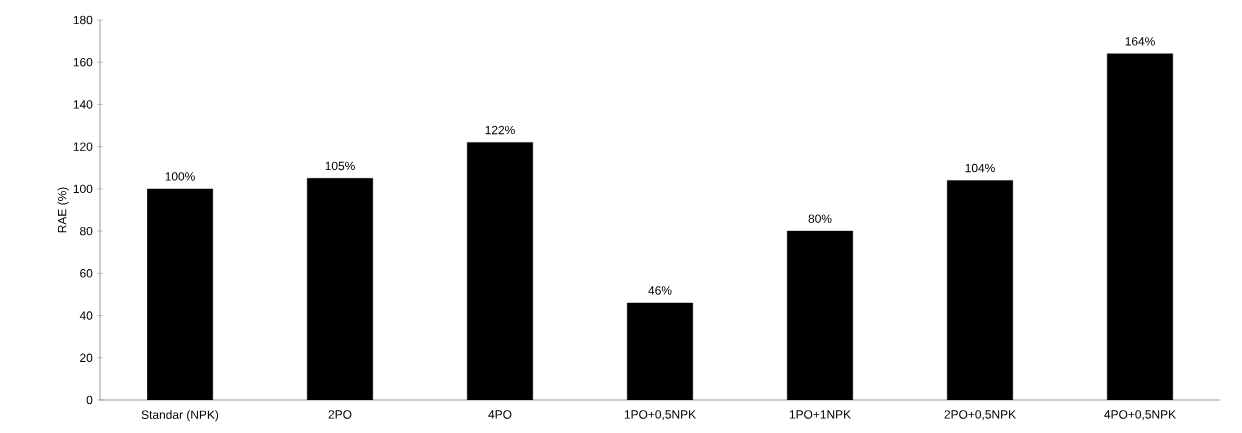 This screenshot has width=1242, height=433. Describe the element at coordinates (820, 414) in the screenshot. I see `x-tick-label: 1PO+1NPK` at that location.